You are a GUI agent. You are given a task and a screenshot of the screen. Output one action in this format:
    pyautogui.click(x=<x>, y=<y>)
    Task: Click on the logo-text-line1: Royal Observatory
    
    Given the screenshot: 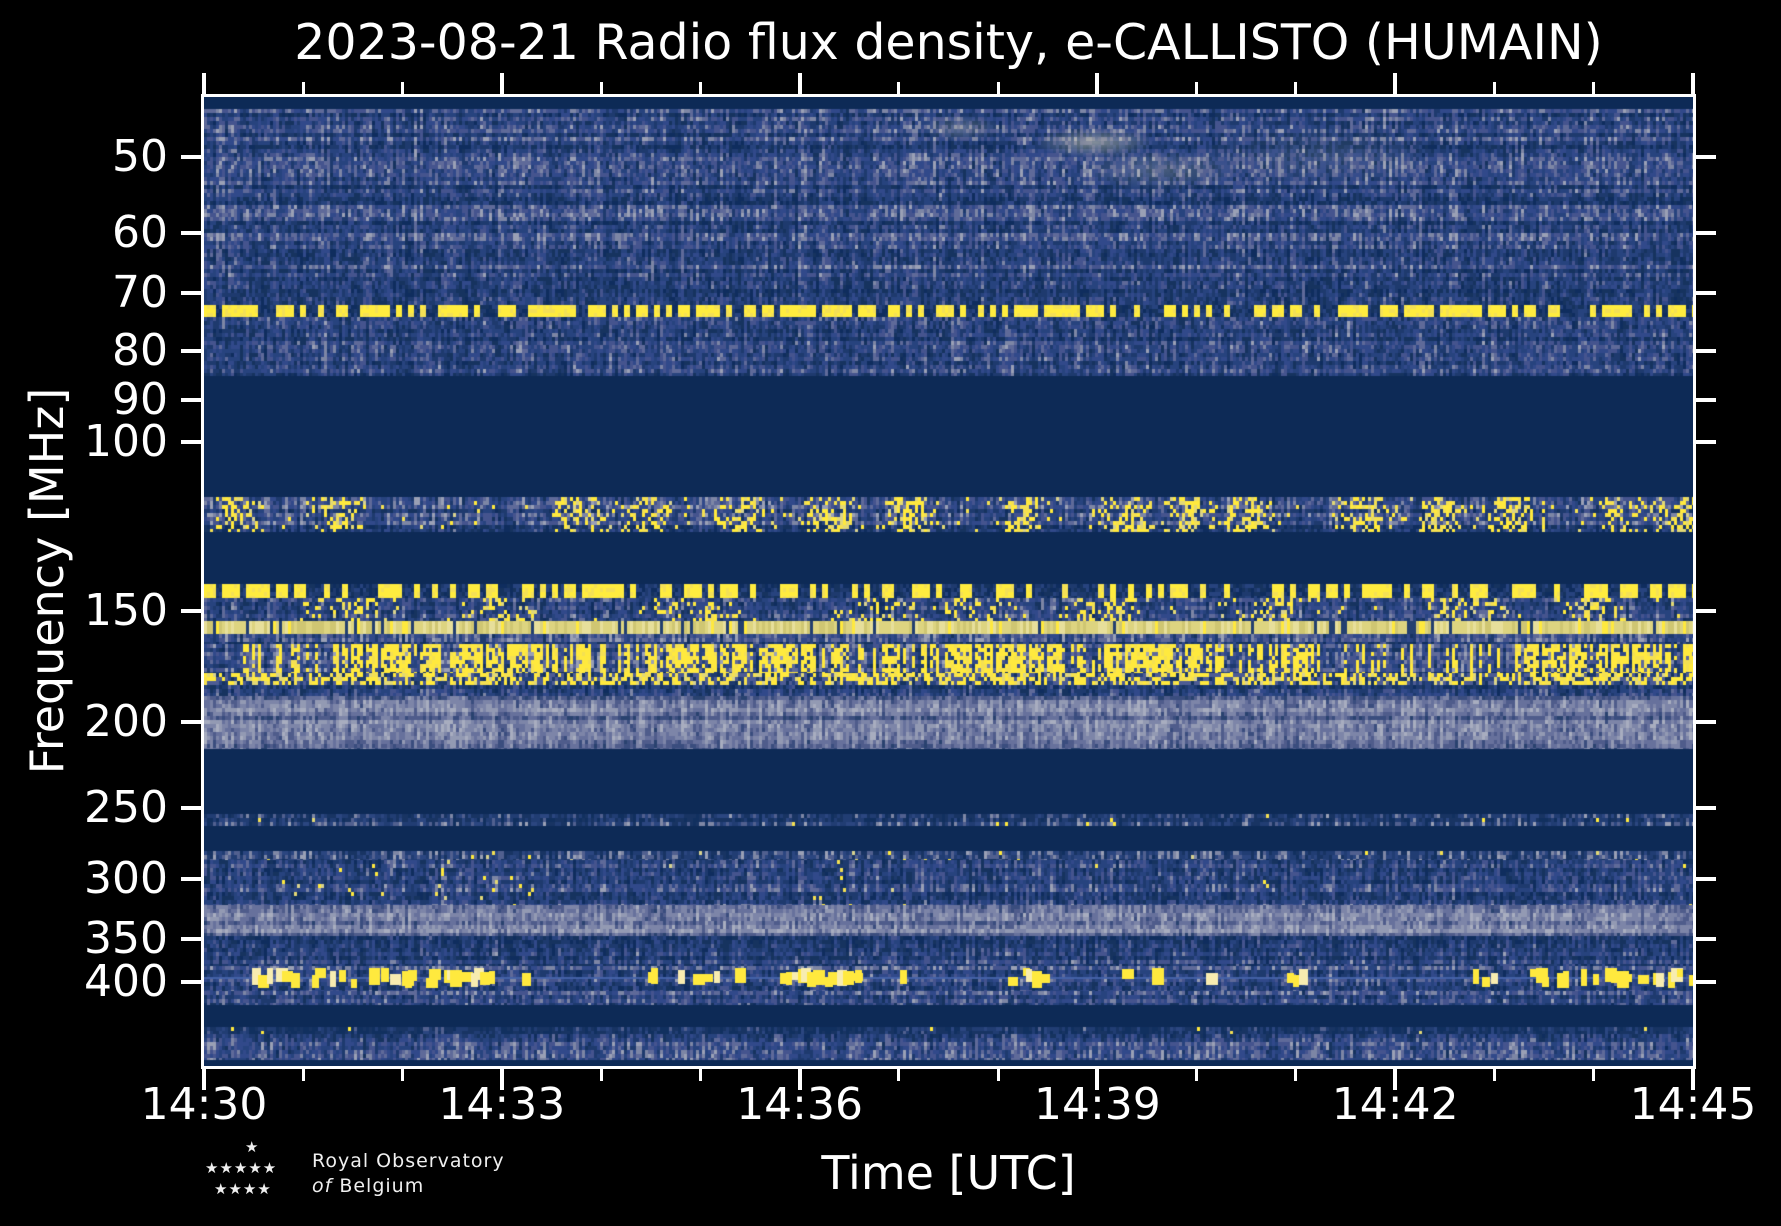 What is the action you would take?
    pyautogui.click(x=408, y=1161)
    